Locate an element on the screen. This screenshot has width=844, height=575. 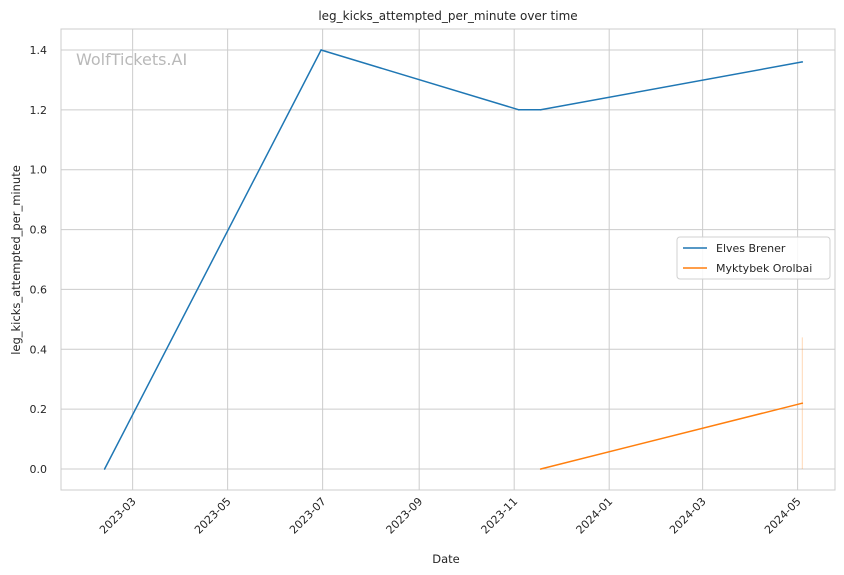
series-line-myktybek-orolbai is located at coordinates (671, 436).